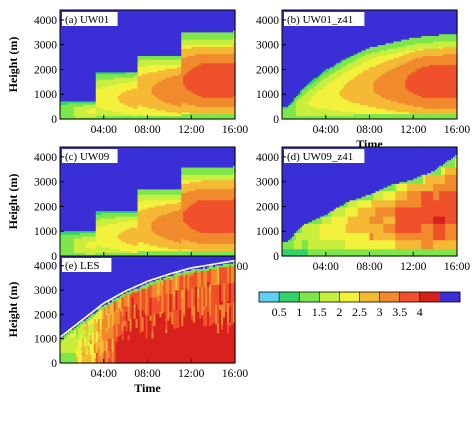  Describe the element at coordinates (148, 65) in the screenshot. I see `heatmap-cells` at that location.